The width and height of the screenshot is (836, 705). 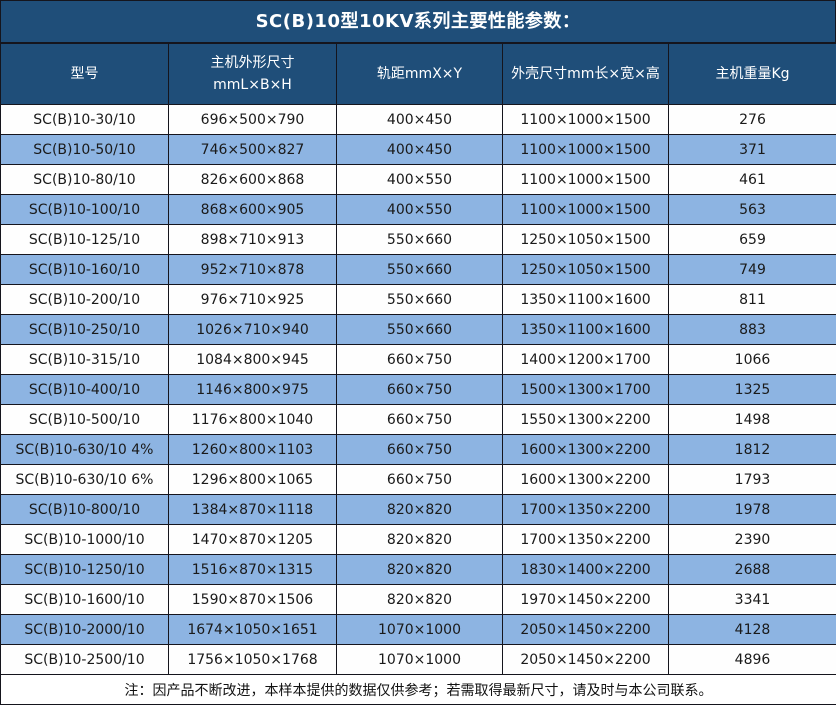 What do you see at coordinates (752, 449) in the screenshot?
I see `table-cell: 1812` at bounding box center [752, 449].